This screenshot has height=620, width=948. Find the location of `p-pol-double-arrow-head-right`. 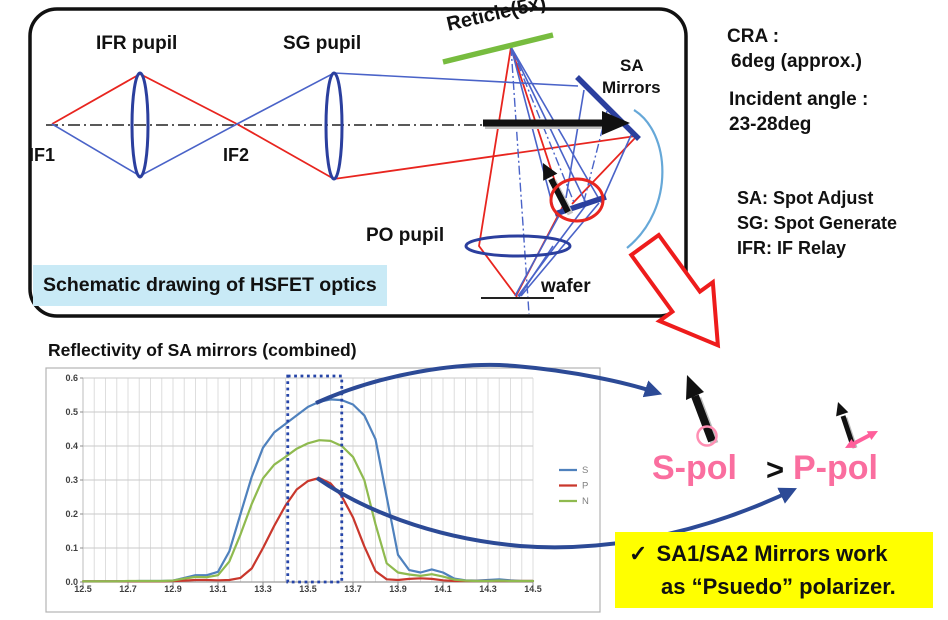

p-pol-double-arrow-head-right is located at coordinates (872, 435).